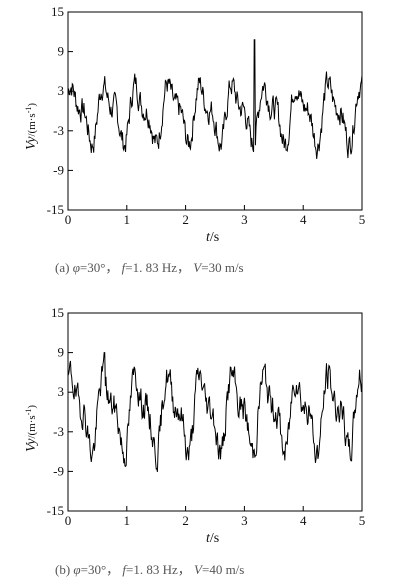 The image size is (408, 587). I want to click on caption-v-val: =40 m/s, so click(223, 569).